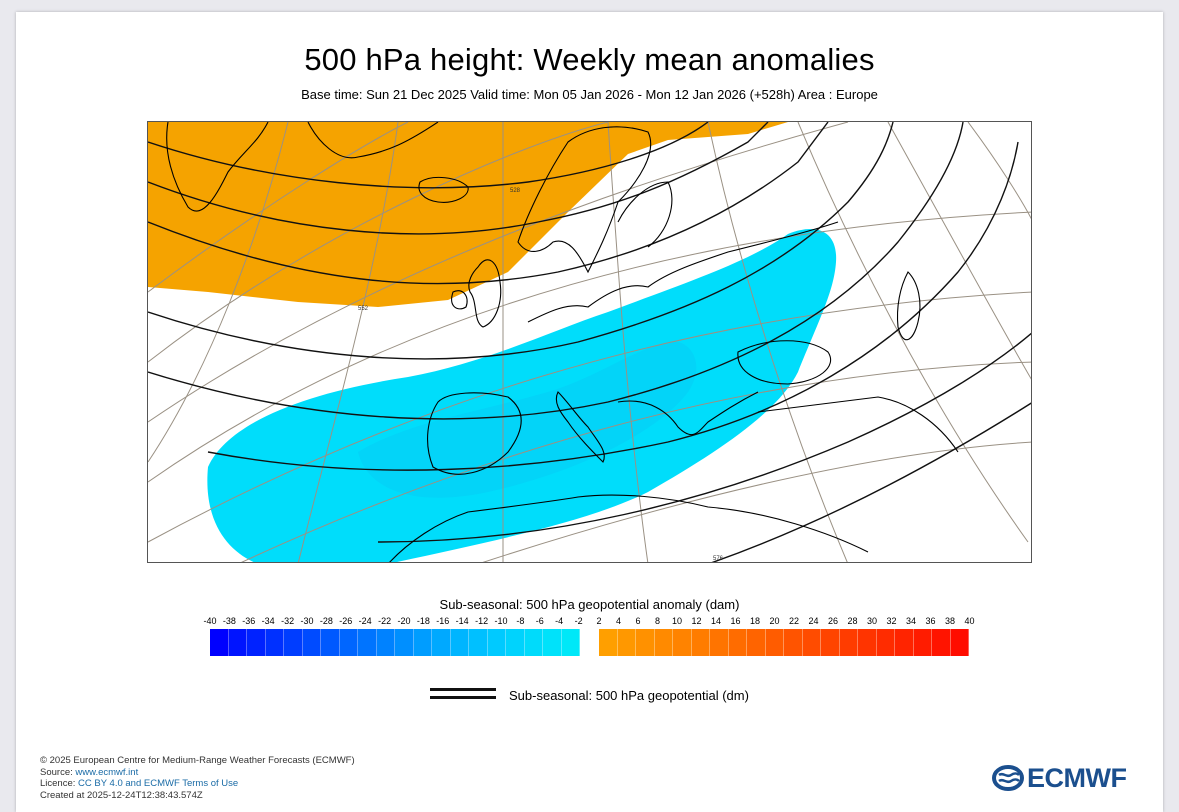 The image size is (1179, 812). I want to click on colorbar-positive, so click(784, 642).